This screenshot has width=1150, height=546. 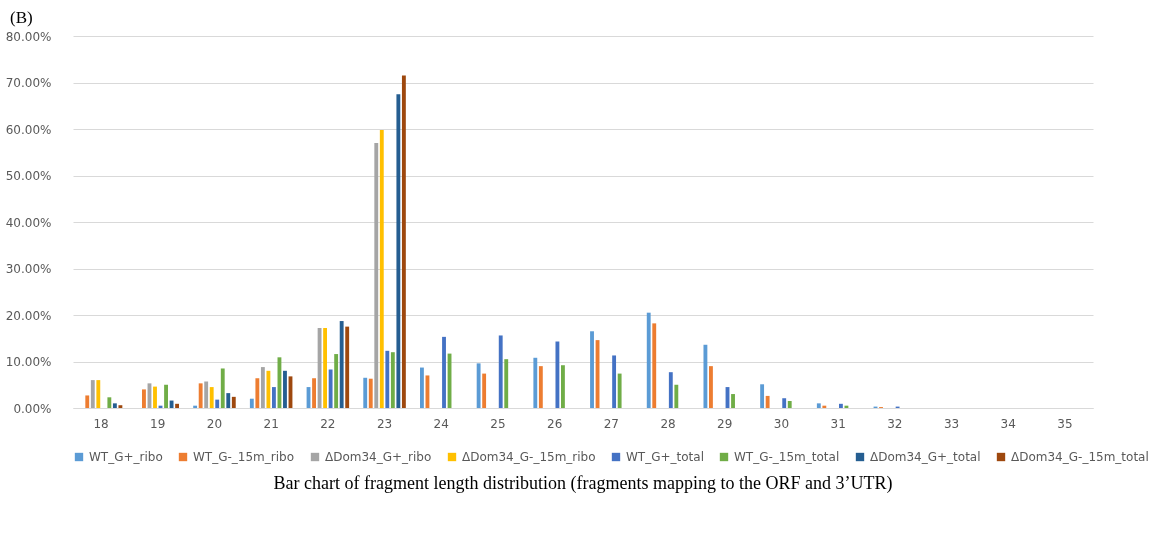 I want to click on x-tick-label: 25, so click(x=498, y=423).